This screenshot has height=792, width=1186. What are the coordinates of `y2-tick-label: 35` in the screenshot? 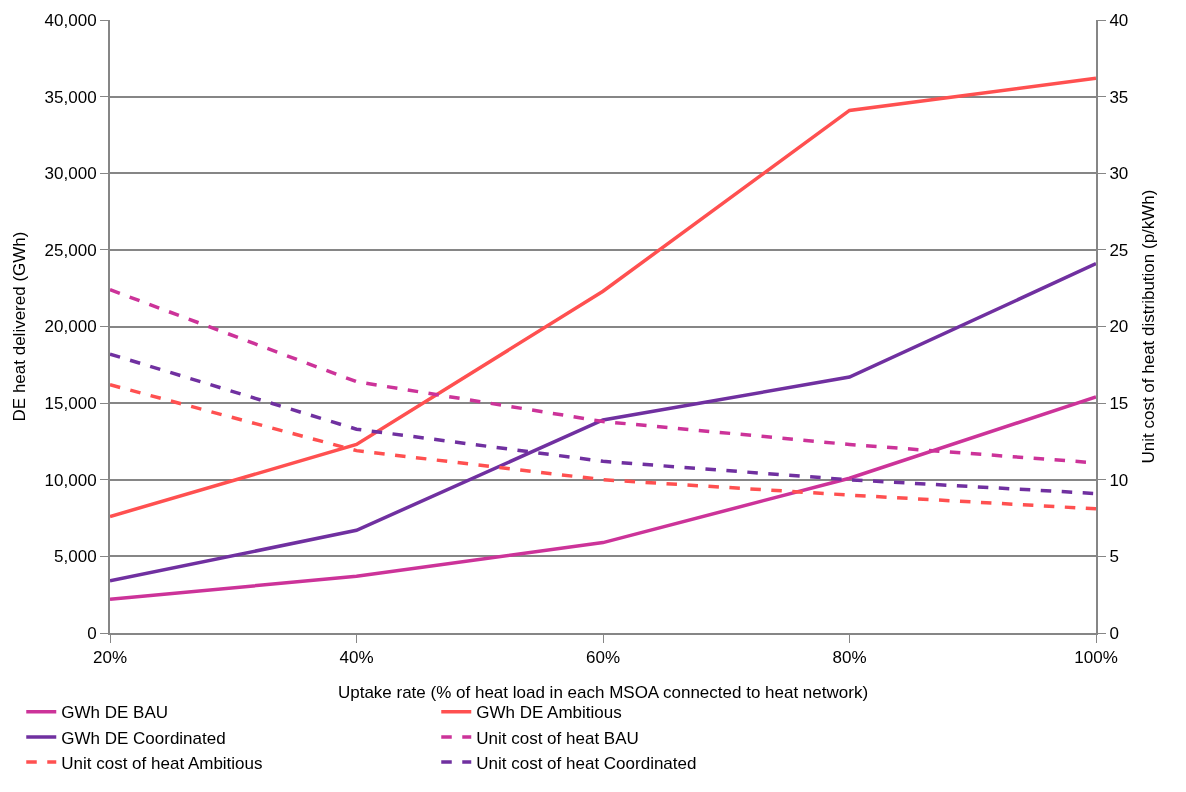 It's located at (1119, 97).